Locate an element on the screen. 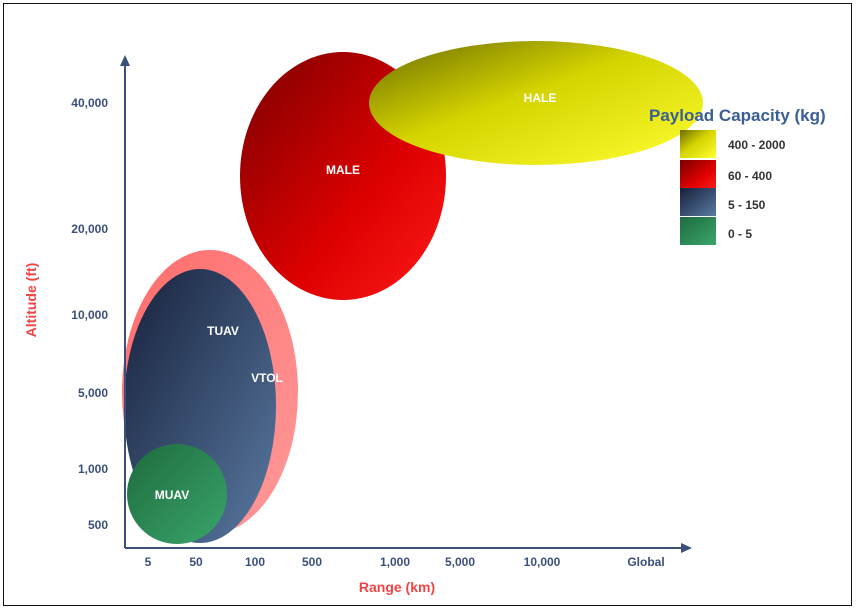  x-axis-title: Range (km) is located at coordinates (397, 587).